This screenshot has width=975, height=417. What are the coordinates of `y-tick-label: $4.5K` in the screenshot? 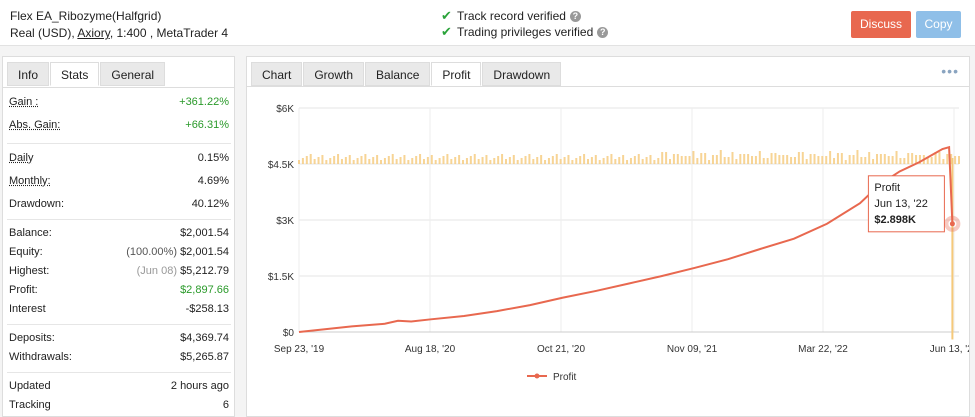 It's located at (281, 165).